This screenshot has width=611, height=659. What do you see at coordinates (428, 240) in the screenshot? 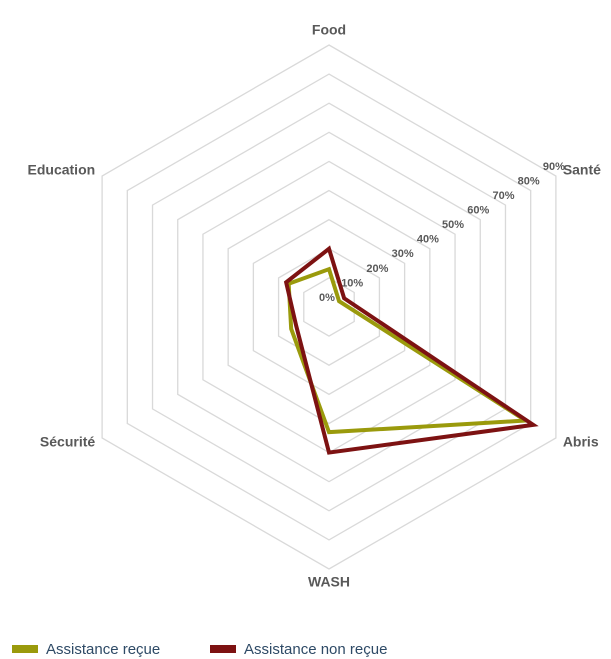
I see `r-tick-label: 40%` at bounding box center [428, 240].